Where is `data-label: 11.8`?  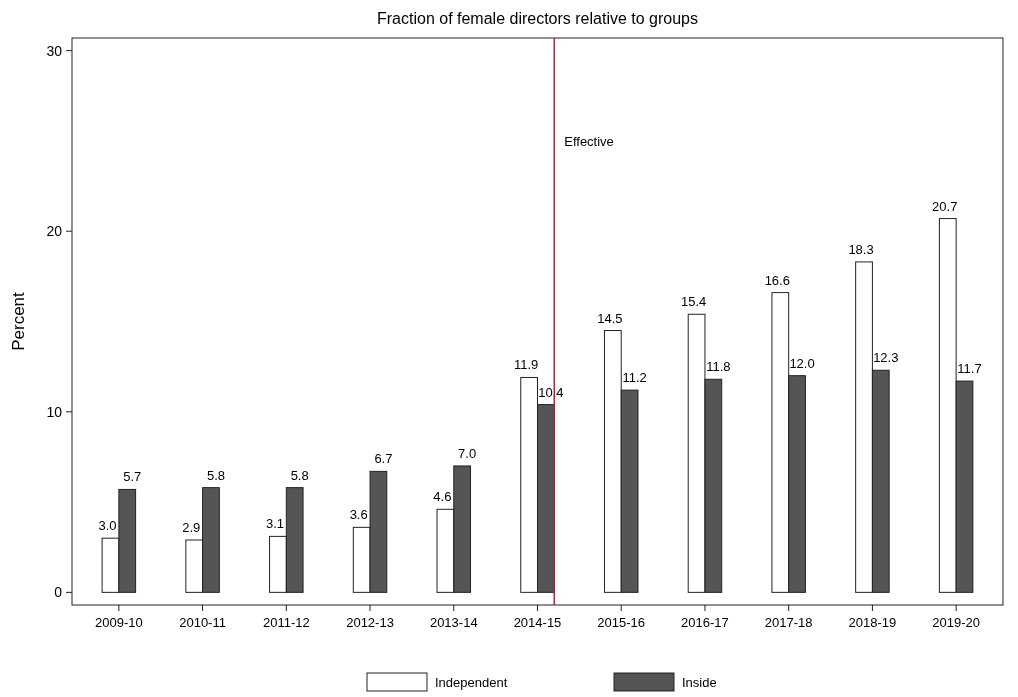 data-label: 11.8 is located at coordinates (718, 367).